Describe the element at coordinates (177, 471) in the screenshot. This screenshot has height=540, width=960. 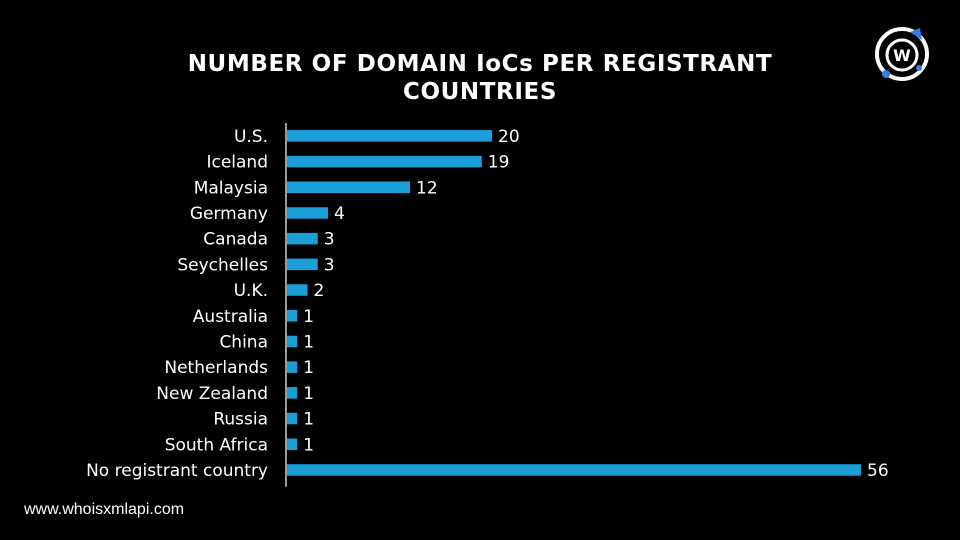
I see `category-label: No registrant country` at that location.